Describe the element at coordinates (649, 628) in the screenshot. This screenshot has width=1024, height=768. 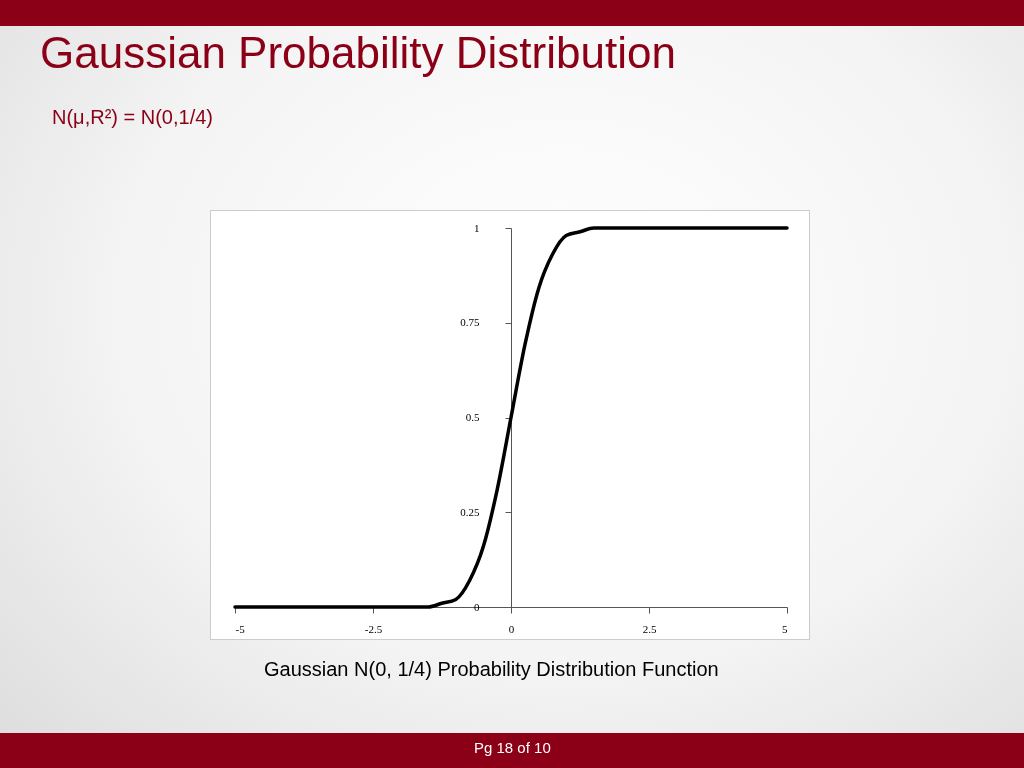
I see `x-tick-label: 2.5` at that location.